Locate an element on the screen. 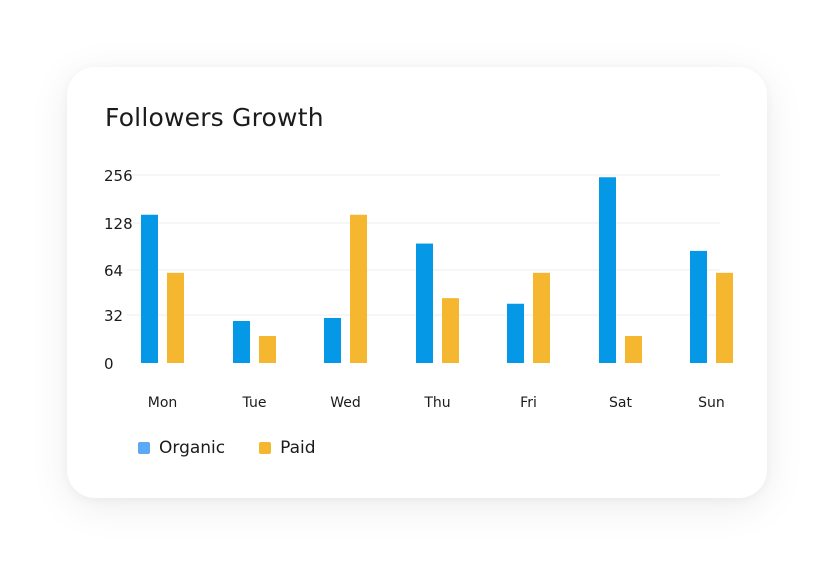 The image size is (835, 566). legend-label-organic: Organic is located at coordinates (192, 448).